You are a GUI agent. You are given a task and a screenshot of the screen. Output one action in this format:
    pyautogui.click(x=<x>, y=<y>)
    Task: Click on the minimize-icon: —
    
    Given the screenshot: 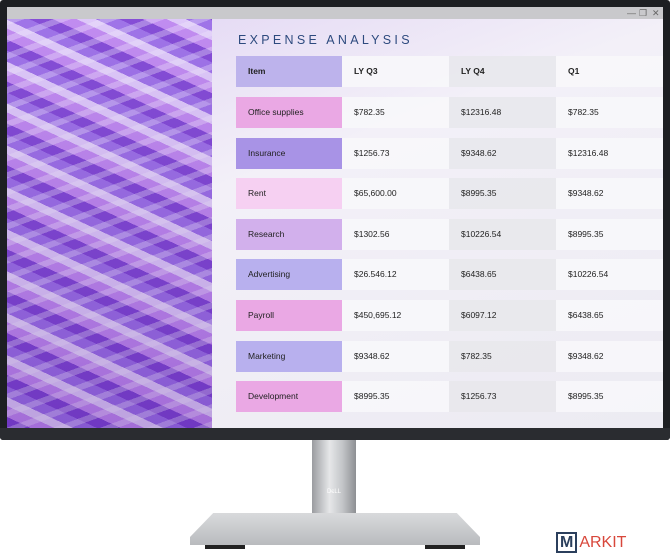 What is the action you would take?
    pyautogui.click(x=631, y=13)
    